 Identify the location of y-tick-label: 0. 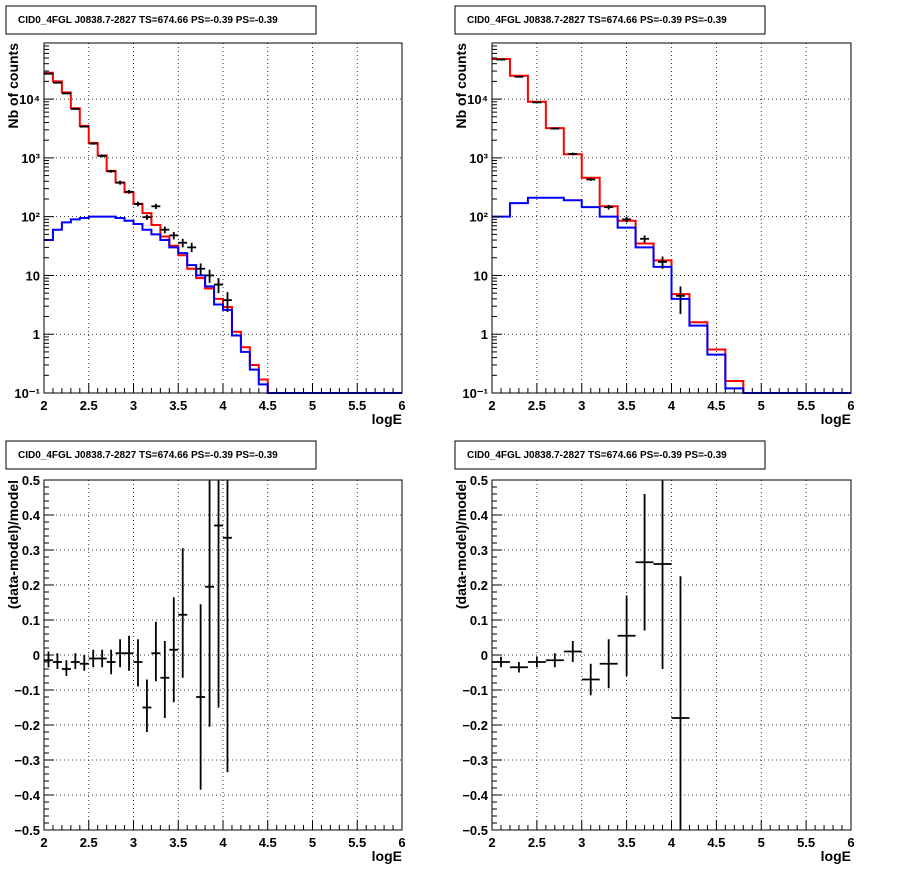
(484, 655).